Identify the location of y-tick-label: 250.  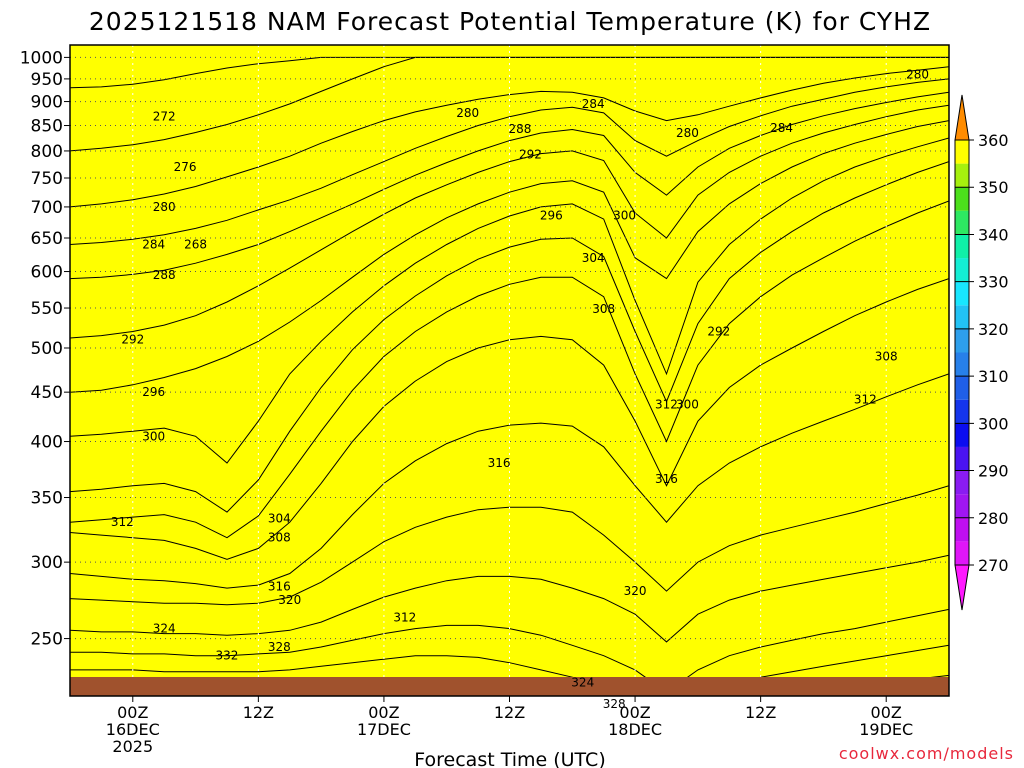
(47, 640).